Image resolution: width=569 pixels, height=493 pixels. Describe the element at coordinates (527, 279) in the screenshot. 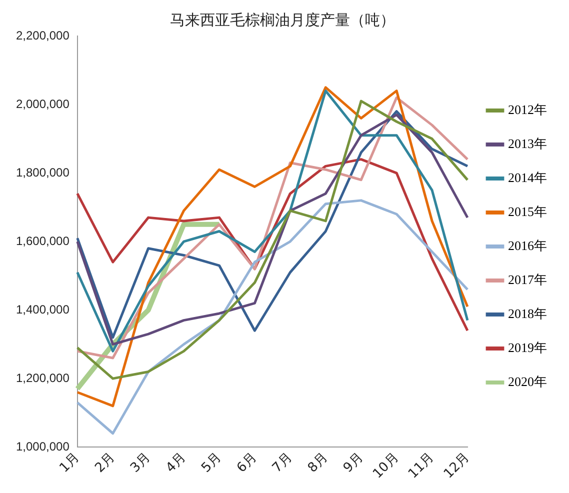

I see `legend-label: 2017年` at that location.